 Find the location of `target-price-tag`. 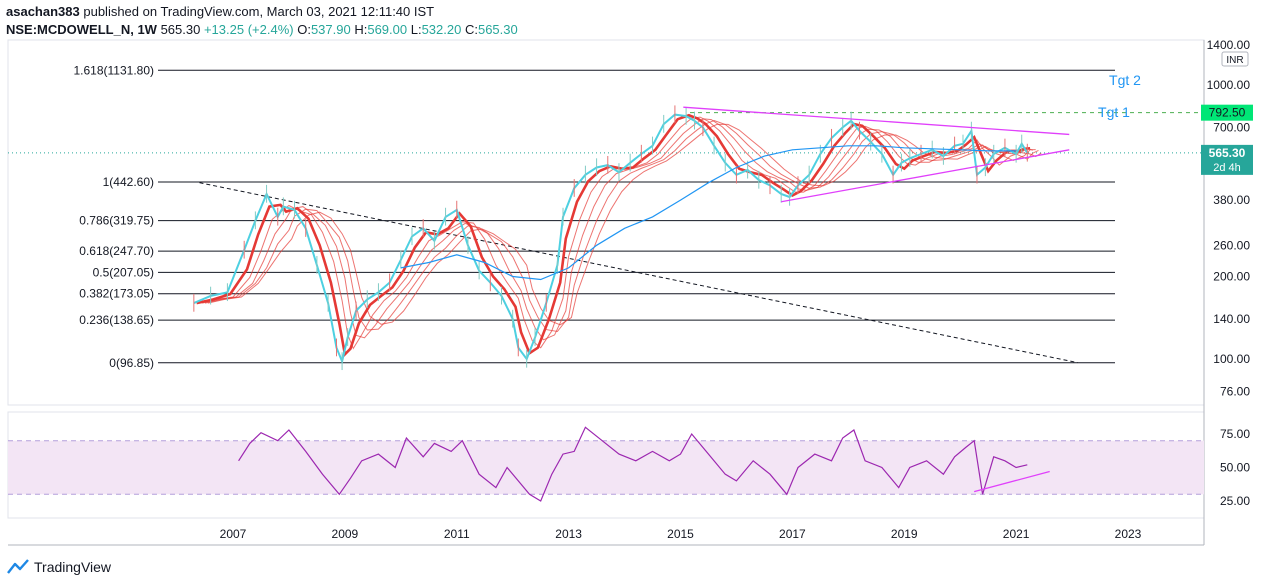

target-price-tag is located at coordinates (1227, 112).